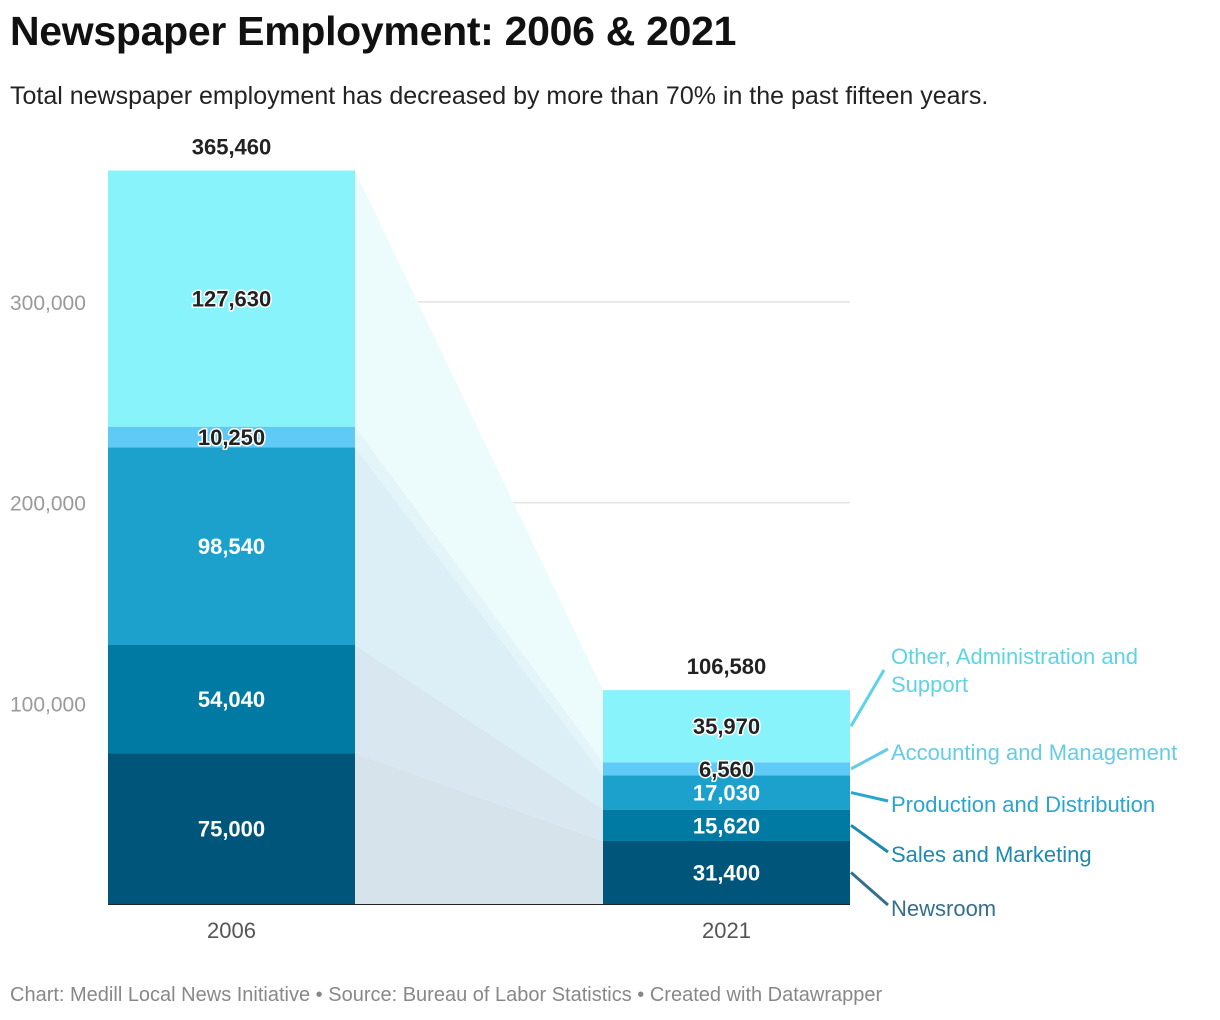  I want to click on data-label: 15,620, so click(726, 825).